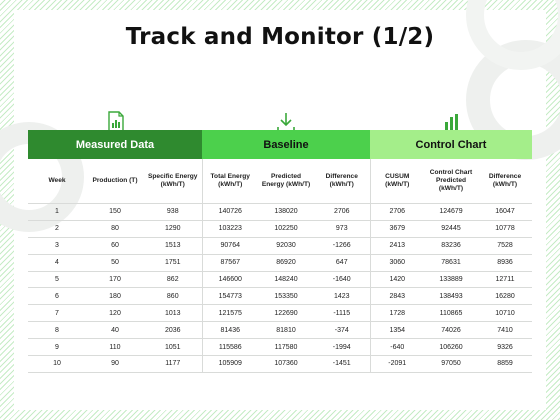  What do you see at coordinates (397, 330) in the screenshot?
I see `table-cell: 1354` at bounding box center [397, 330].